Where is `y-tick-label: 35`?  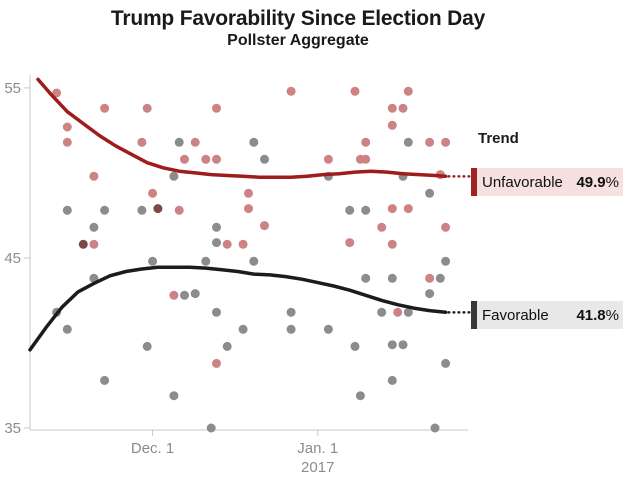
y-tick-label: 35 is located at coordinates (12, 428).